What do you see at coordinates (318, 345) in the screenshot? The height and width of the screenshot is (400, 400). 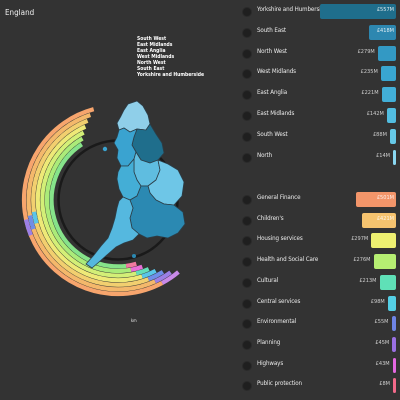 I see `service-row: Planning £45M` at bounding box center [318, 345].